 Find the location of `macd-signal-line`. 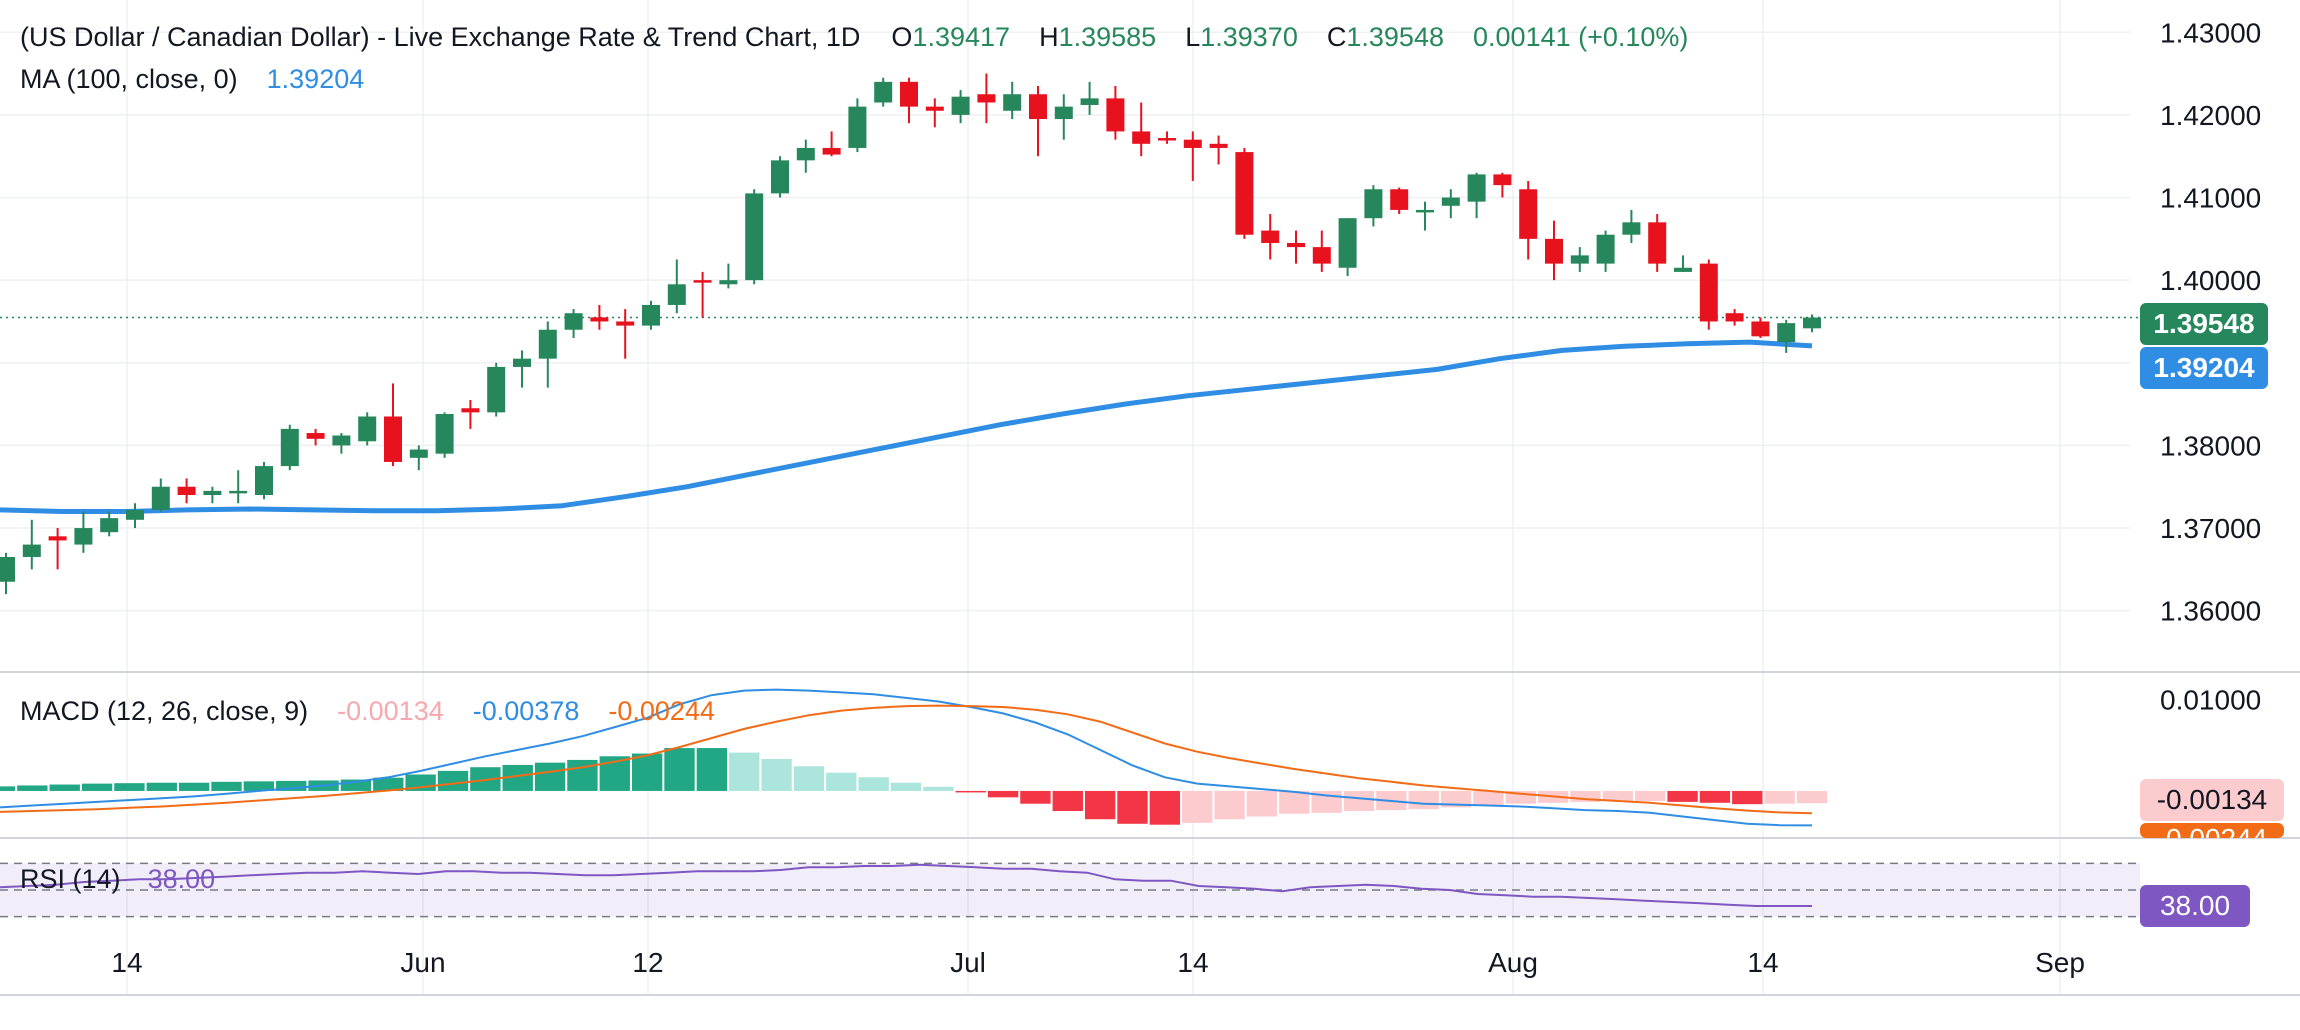

macd-signal-line is located at coordinates (906, 759).